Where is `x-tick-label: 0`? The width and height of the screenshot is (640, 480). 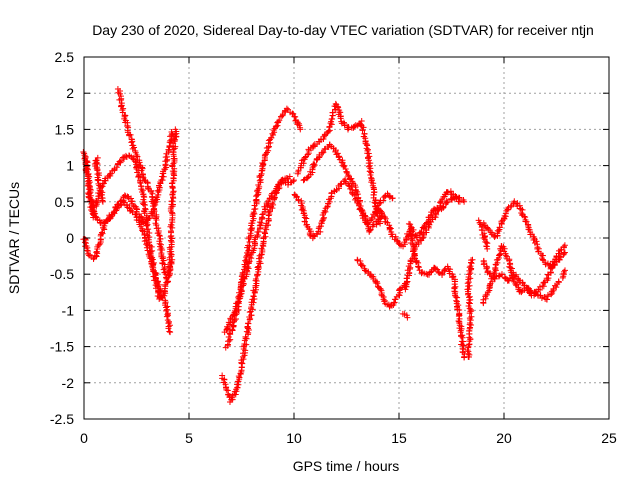
x-tick-label: 0 is located at coordinates (84, 438).